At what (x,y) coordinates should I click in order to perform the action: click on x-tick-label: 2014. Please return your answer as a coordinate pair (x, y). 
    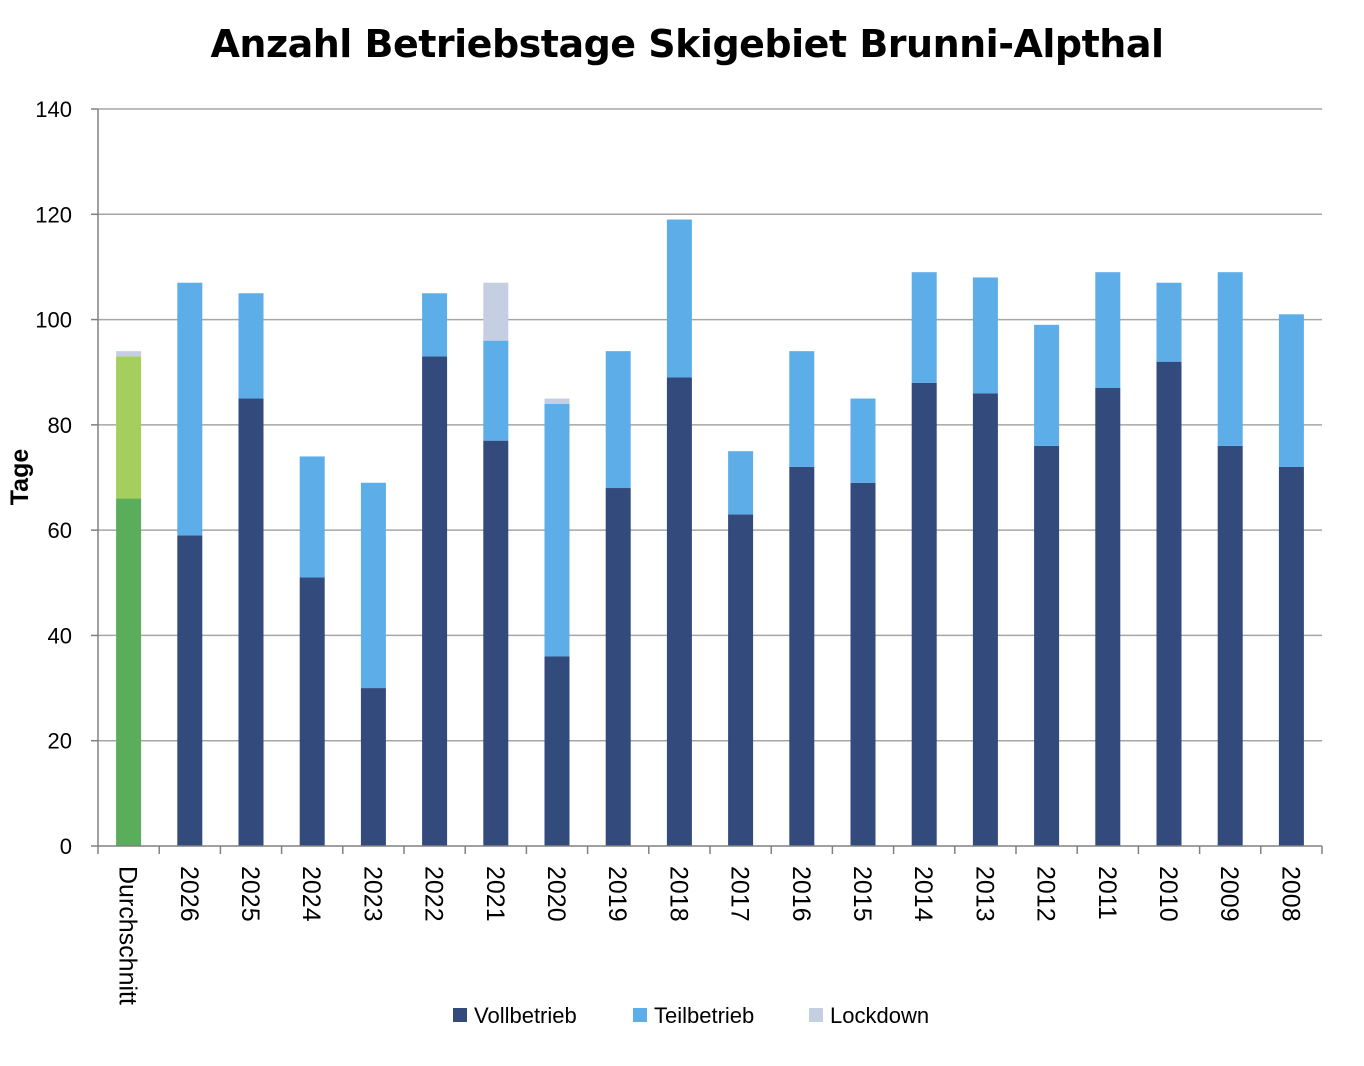
    Looking at the image, I should click on (923, 894).